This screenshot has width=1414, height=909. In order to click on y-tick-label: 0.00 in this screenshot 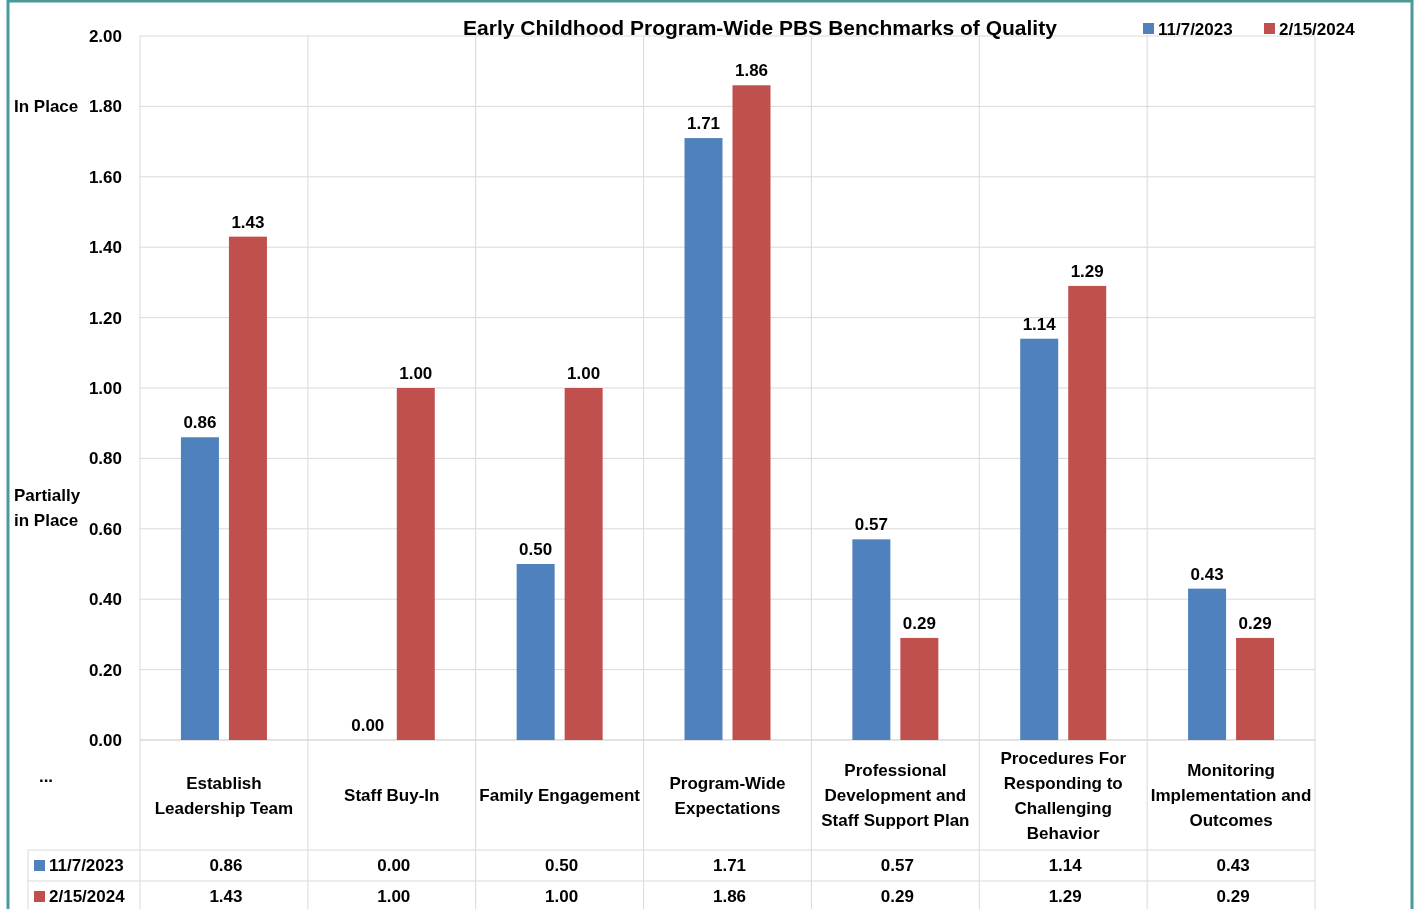, I will do `click(105, 740)`.